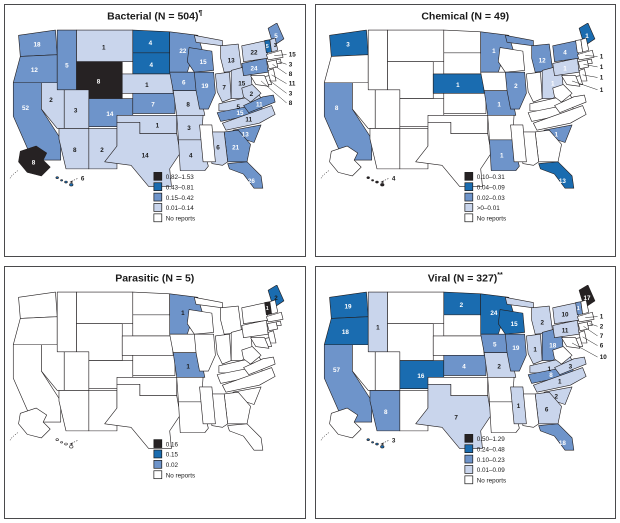 This screenshot has height=523, width=620. I want to click on state-NC, so click(249, 118).